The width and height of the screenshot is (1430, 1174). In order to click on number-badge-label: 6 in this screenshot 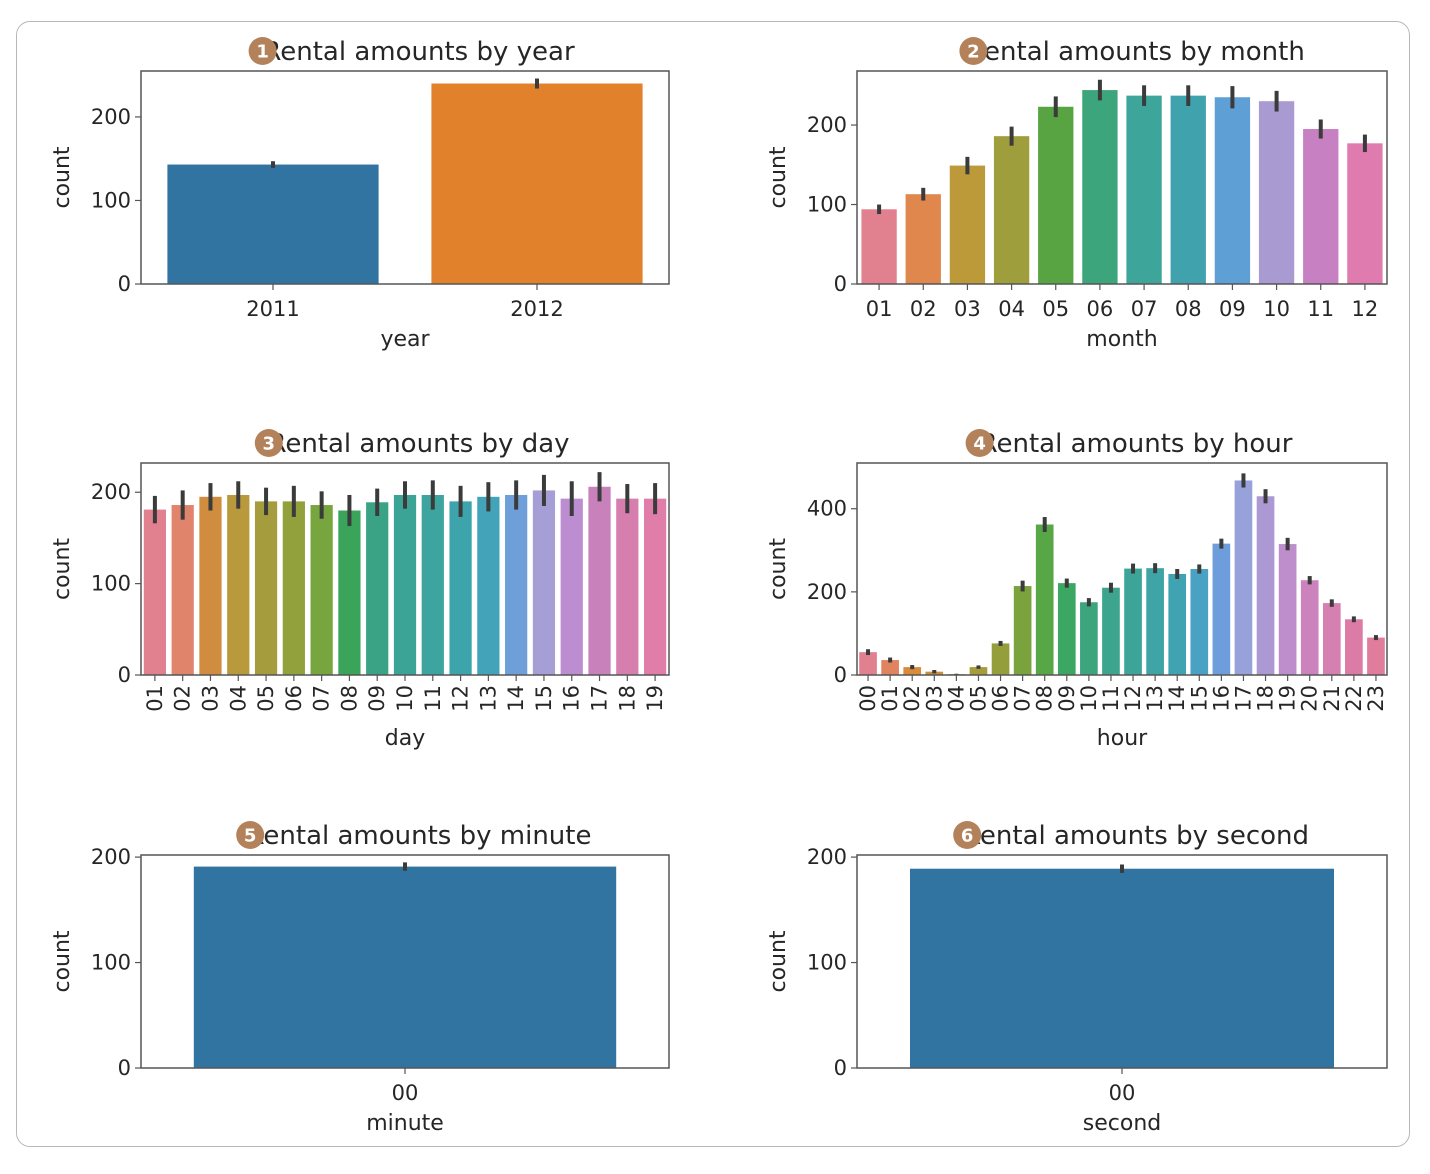, I will do `click(967, 836)`.